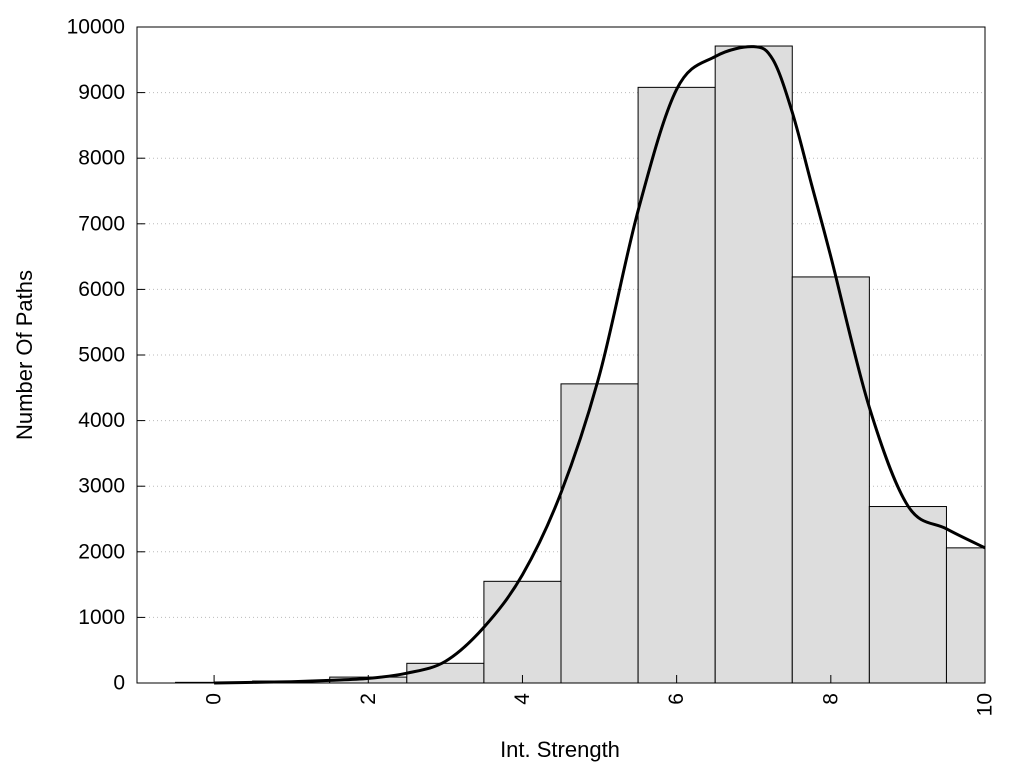 Image resolution: width=1024 pixels, height=768 pixels. What do you see at coordinates (985, 704) in the screenshot?
I see `x-tick-label-10: 10` at bounding box center [985, 704].